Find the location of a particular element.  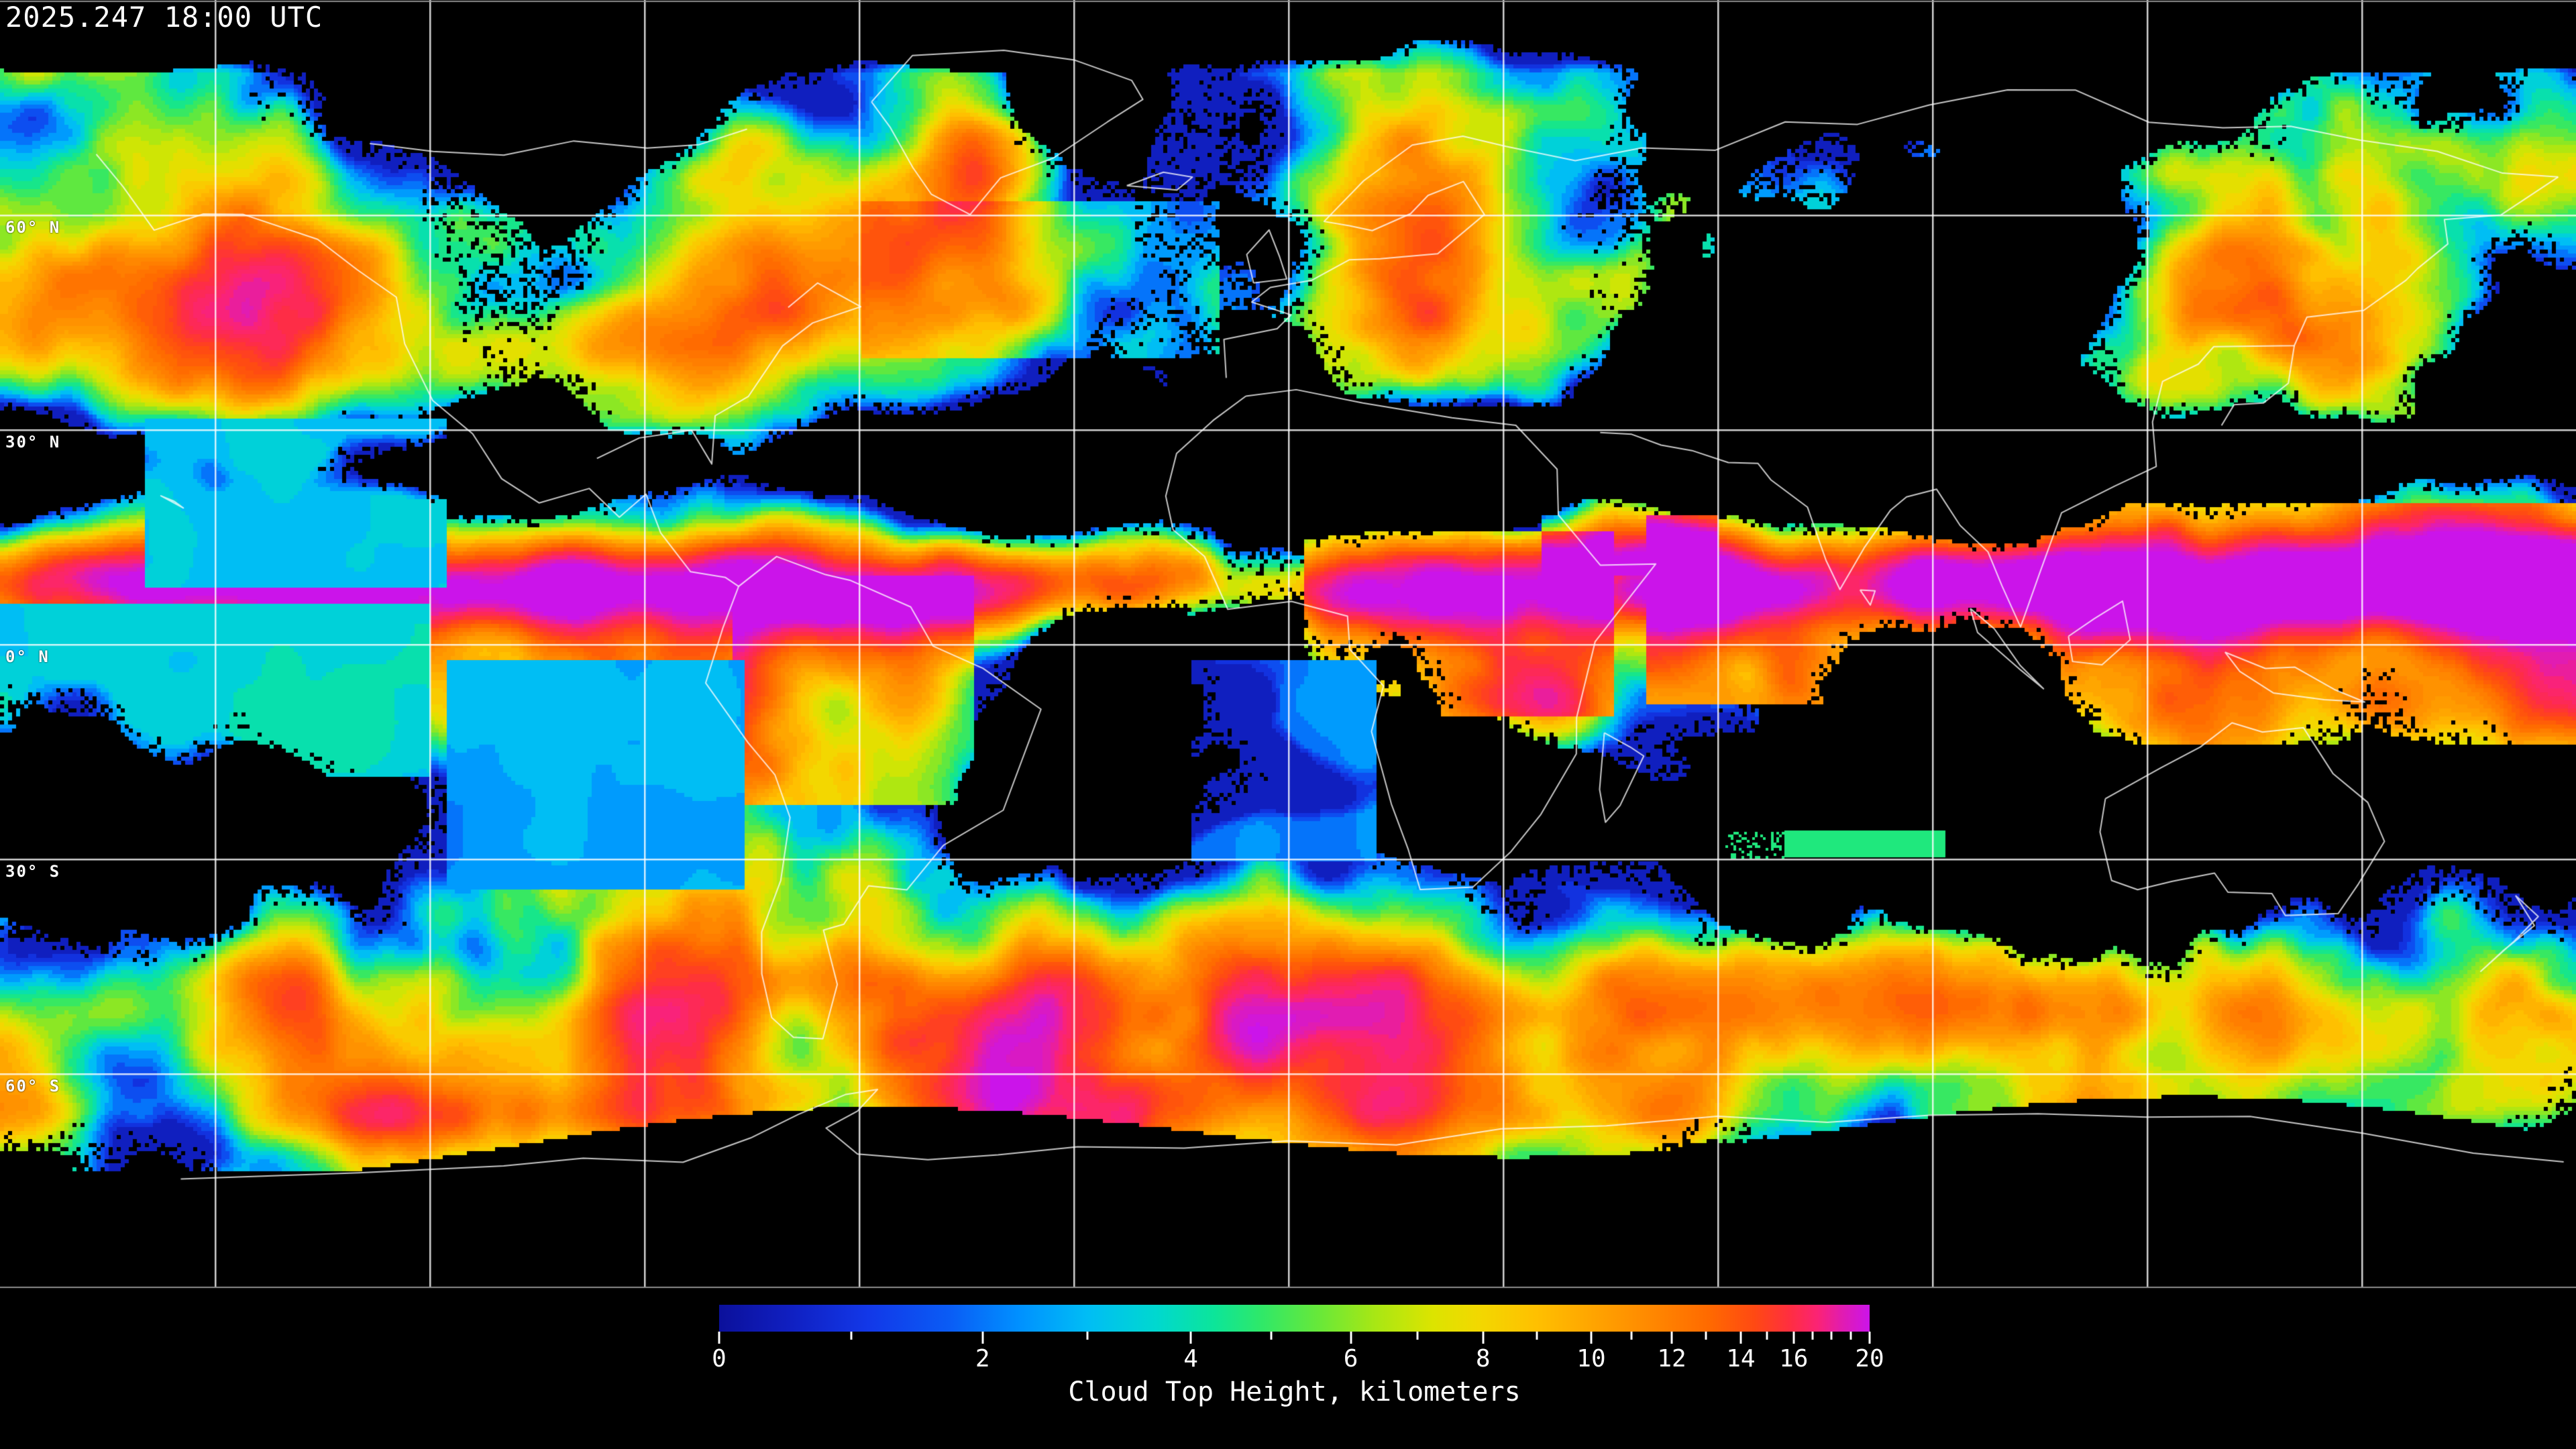

colorbar-gradient is located at coordinates (1294, 1318).